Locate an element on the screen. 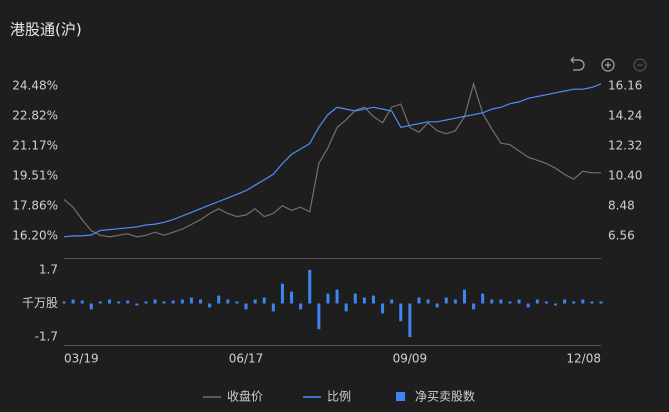  x-tick-label: 06/17 is located at coordinates (246, 359).